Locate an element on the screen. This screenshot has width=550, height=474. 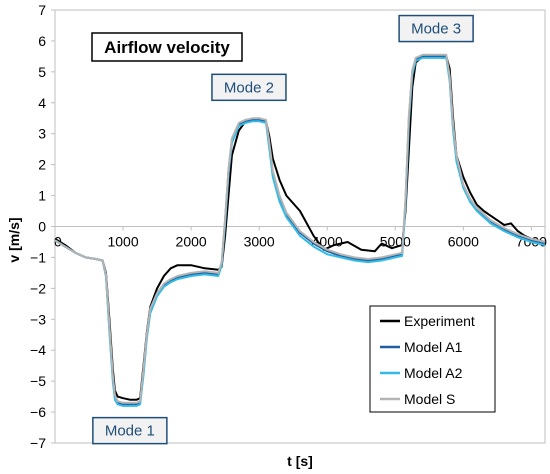
x-tick-label: 2000 is located at coordinates (191, 242).